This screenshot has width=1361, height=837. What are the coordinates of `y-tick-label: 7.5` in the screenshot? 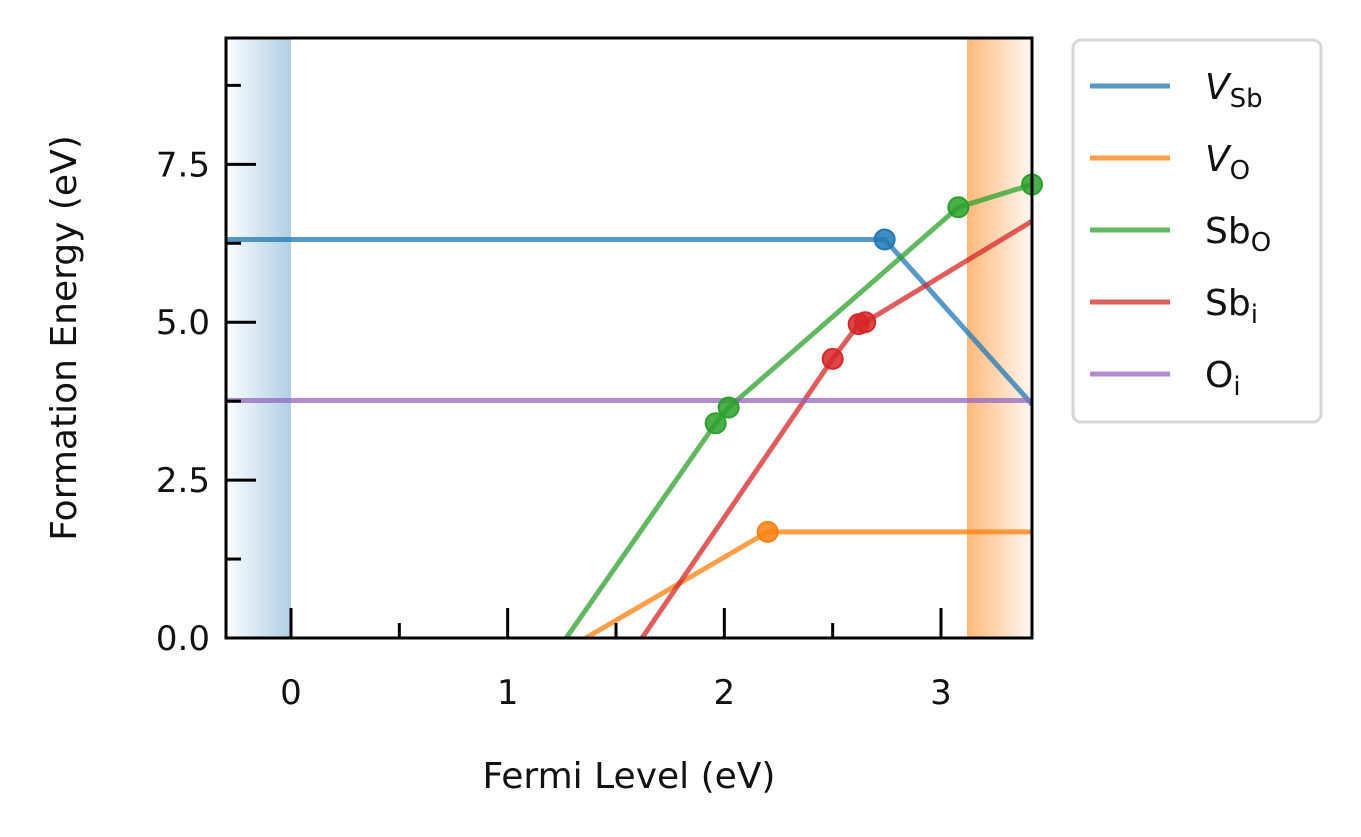 It's located at (183, 165).